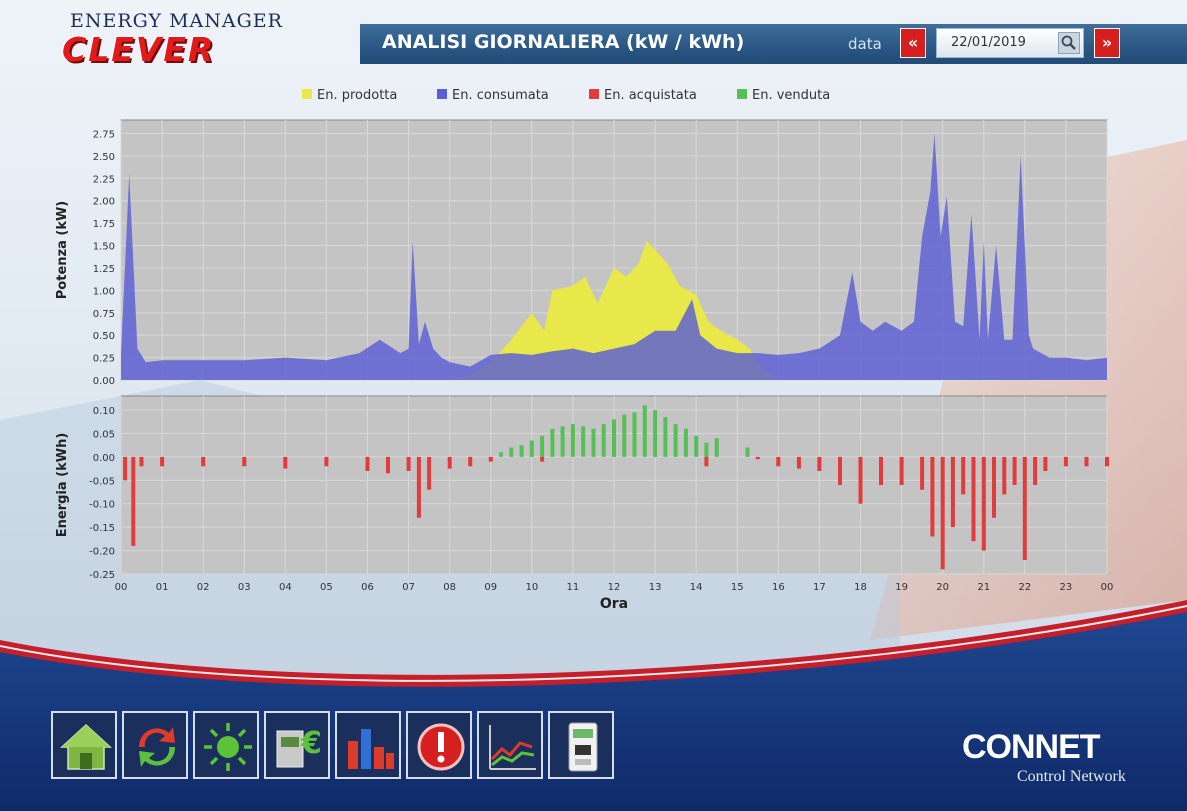  What do you see at coordinates (1024, 587) in the screenshot?
I see `x-tick-label: 22` at bounding box center [1024, 587].